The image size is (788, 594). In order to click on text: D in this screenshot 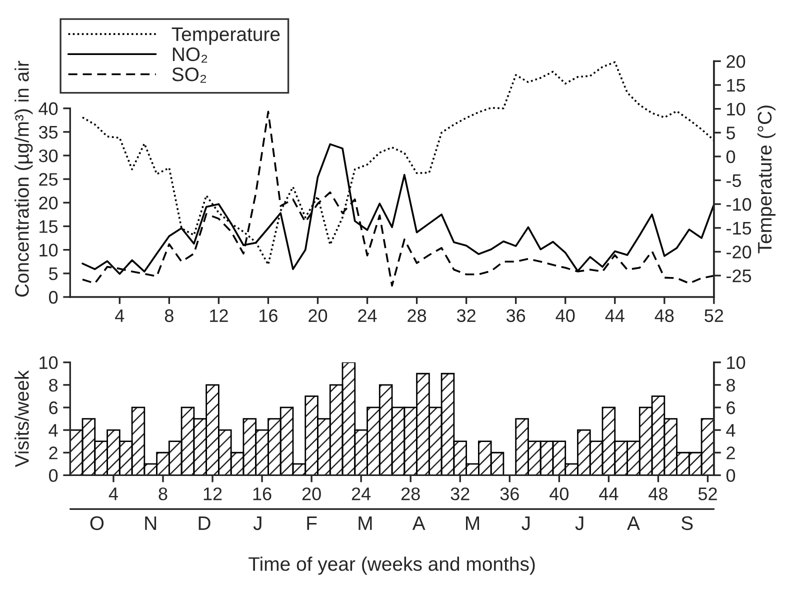, I will do `click(204, 523)`.